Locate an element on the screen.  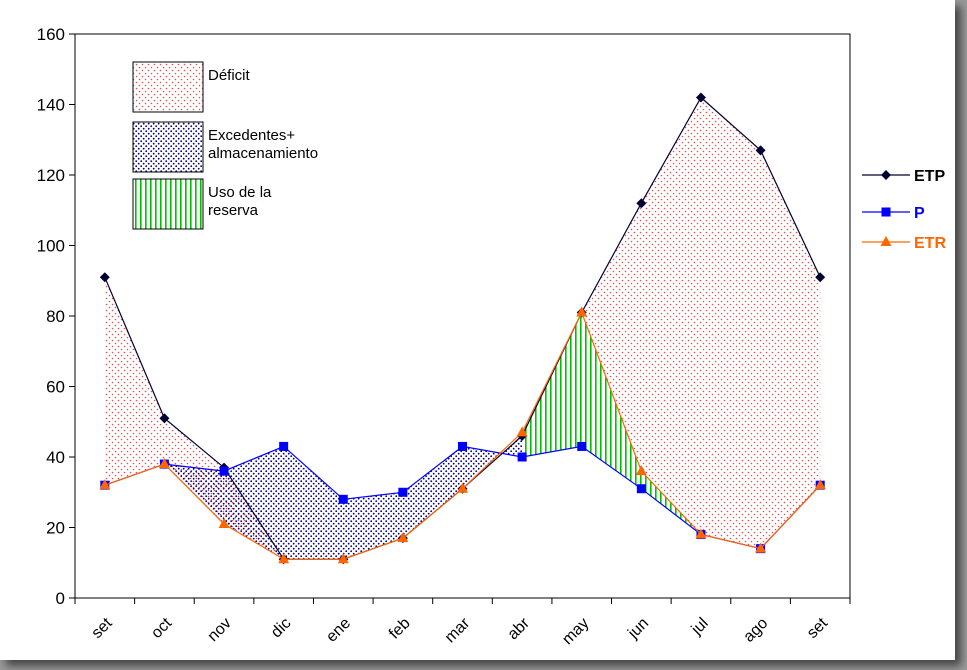
area-legend-label: Uso de la reserva is located at coordinates (240, 201).